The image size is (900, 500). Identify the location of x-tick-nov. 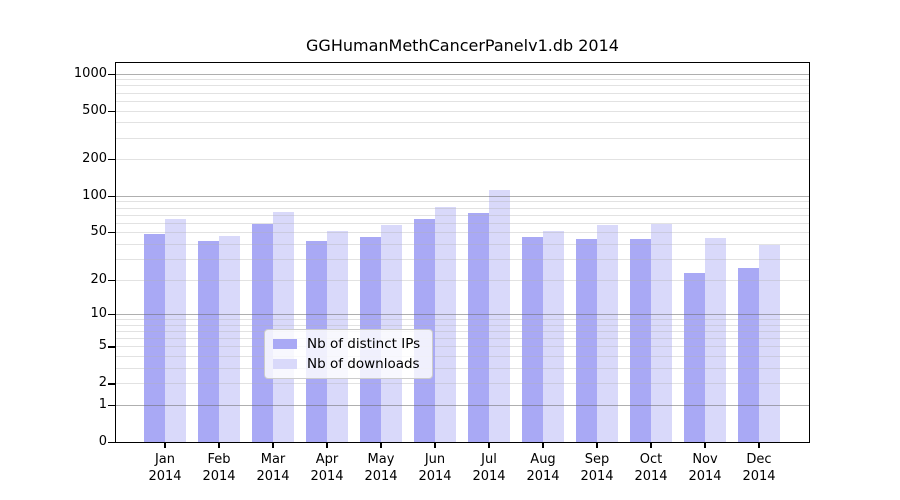
(705, 445).